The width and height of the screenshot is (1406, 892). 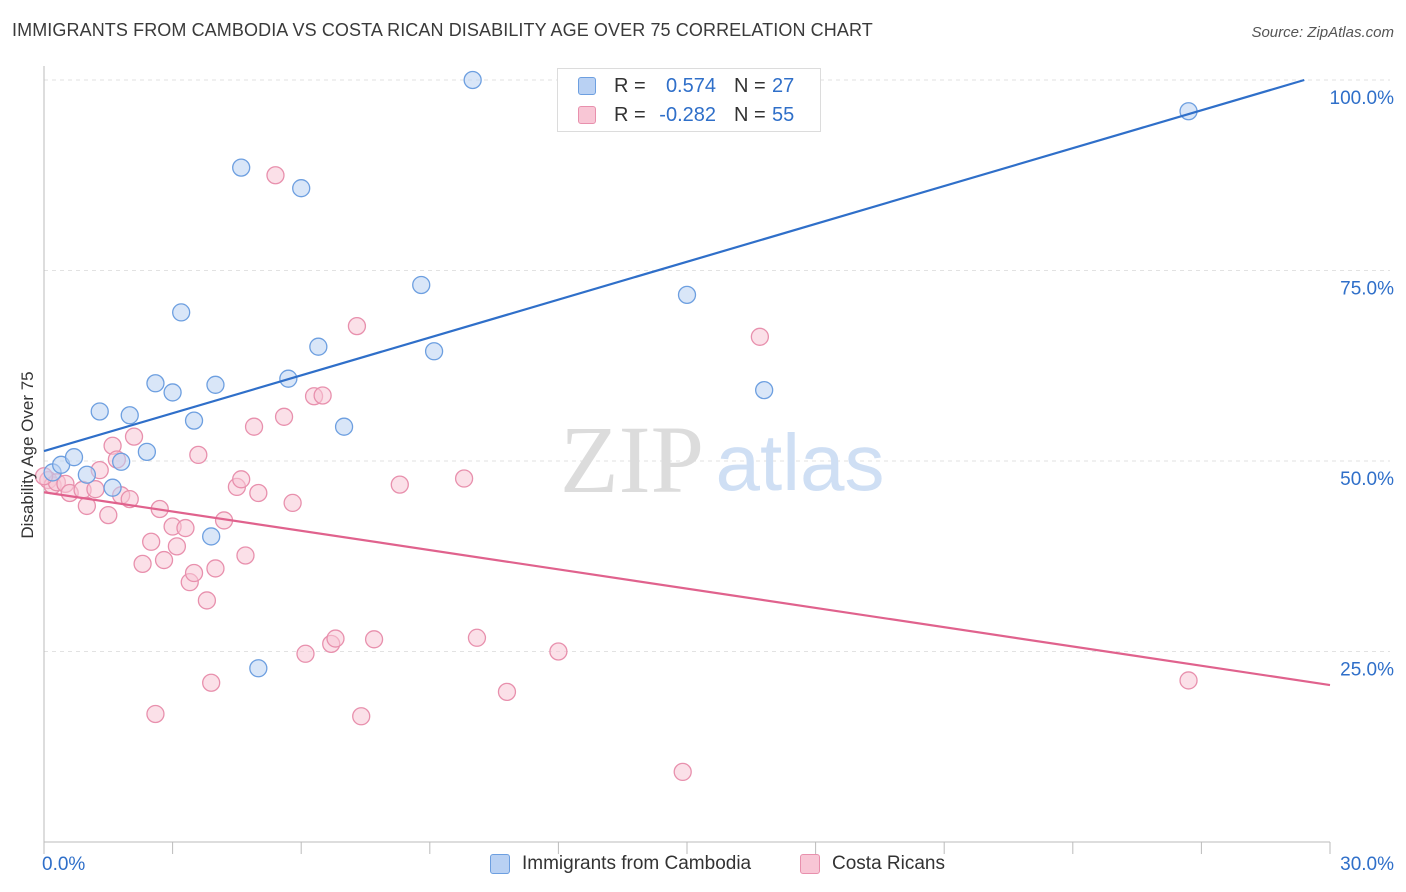 I want to click on y-tick-label: 75.0%, so click(x=1367, y=289).